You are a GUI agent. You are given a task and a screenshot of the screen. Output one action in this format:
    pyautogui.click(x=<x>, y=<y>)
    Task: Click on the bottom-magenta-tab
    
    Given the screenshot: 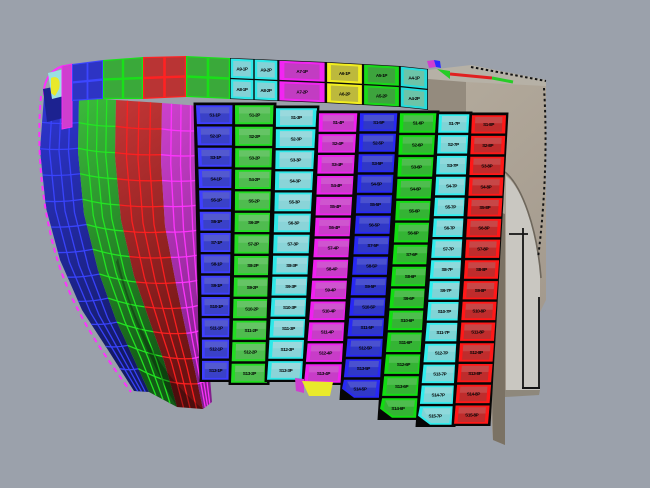 What is the action you would take?
    pyautogui.click(x=299, y=385)
    